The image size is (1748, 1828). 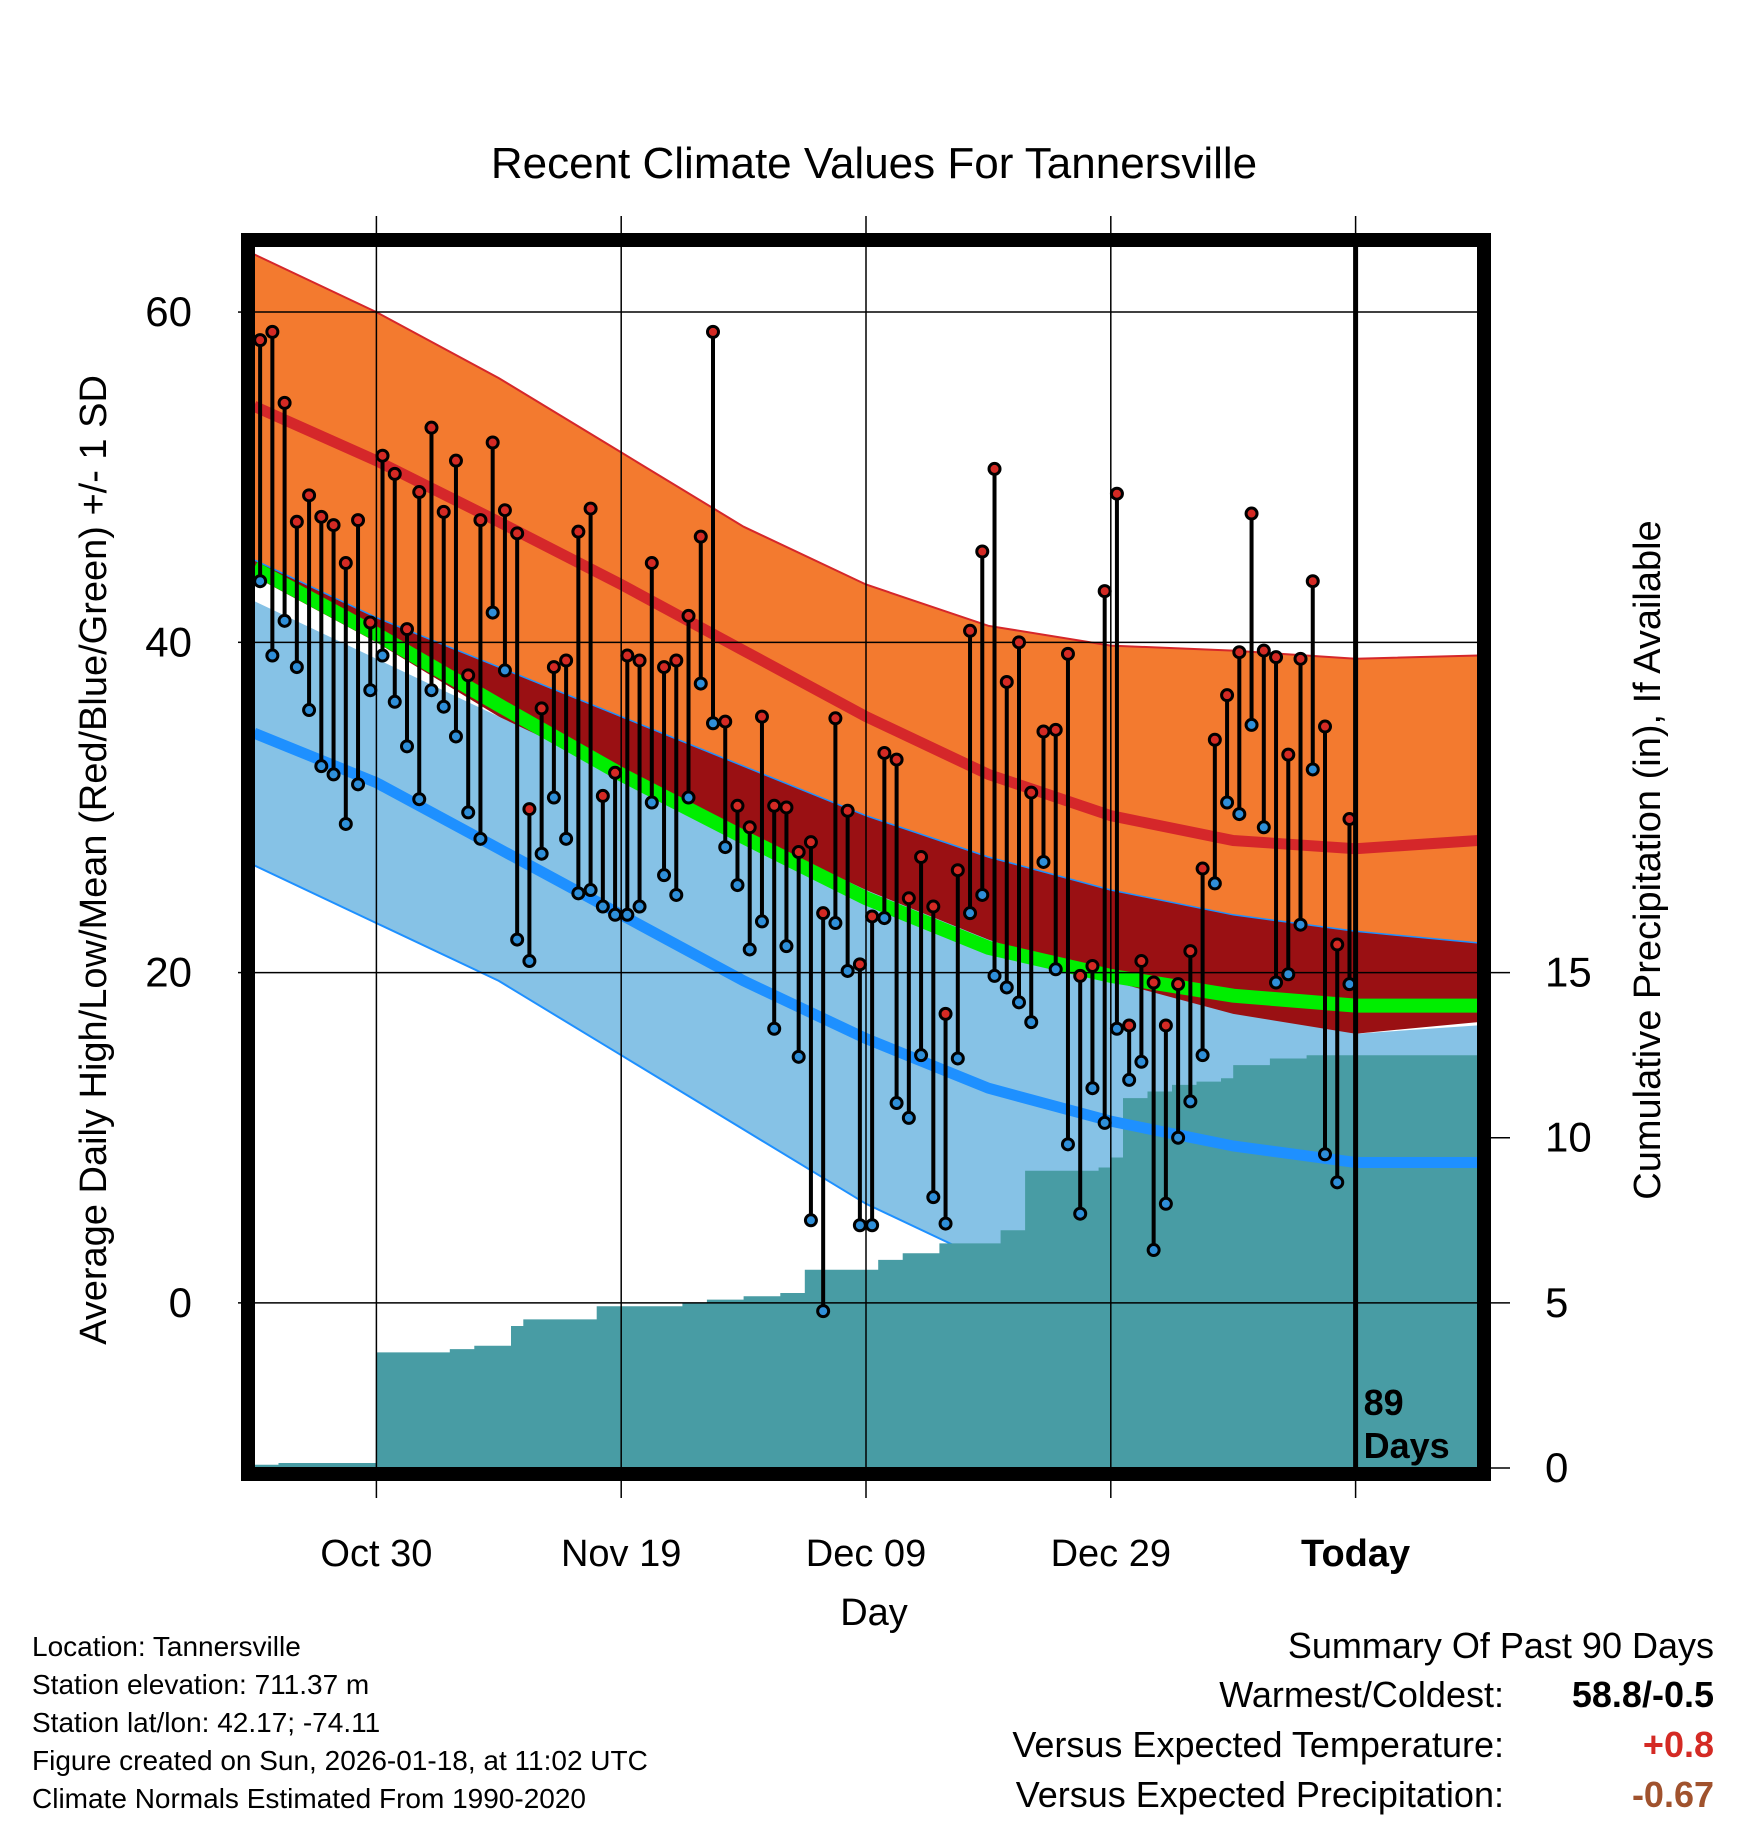 I want to click on summary-title: Summary Of Past 90 Days, so click(x=1500, y=1645).